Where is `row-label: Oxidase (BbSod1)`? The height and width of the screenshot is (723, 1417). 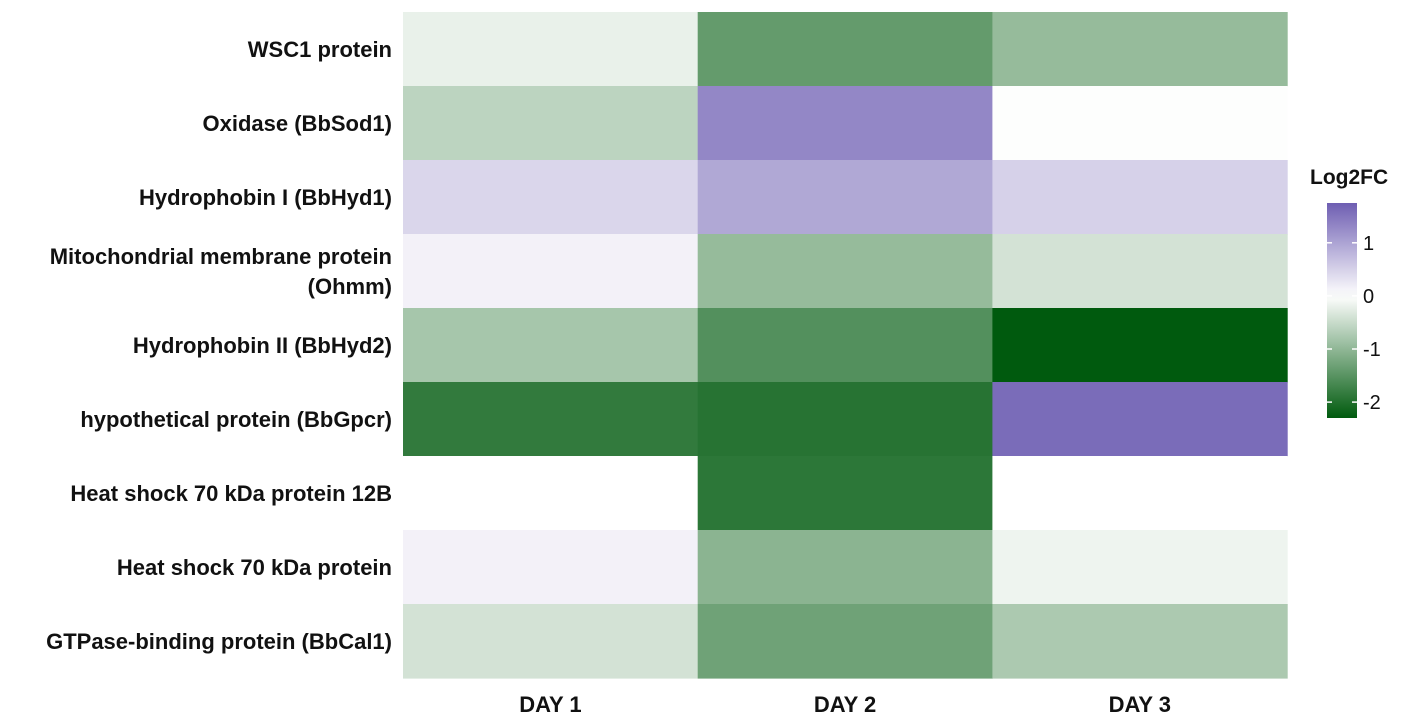
row-label: Oxidase (BbSod1) is located at coordinates (297, 123).